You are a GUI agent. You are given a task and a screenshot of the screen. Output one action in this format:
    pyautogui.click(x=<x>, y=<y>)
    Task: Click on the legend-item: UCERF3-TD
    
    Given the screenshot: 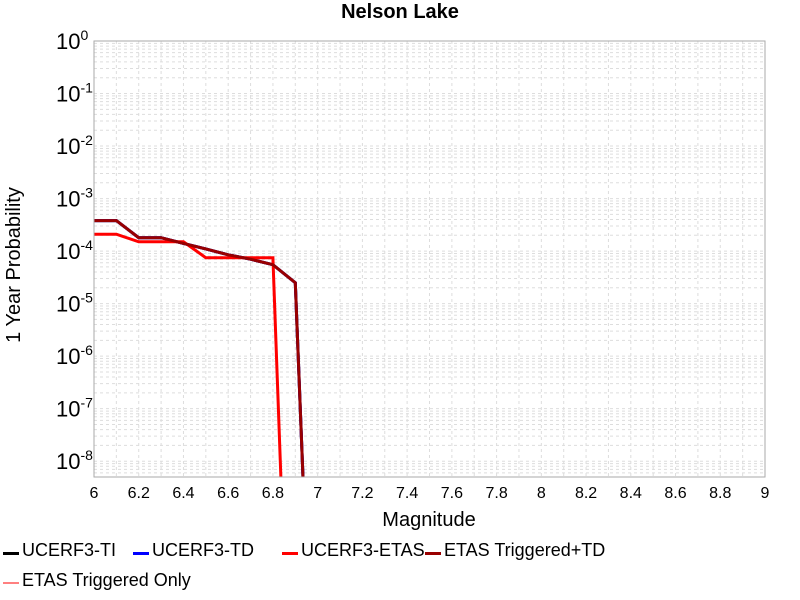 What is the action you would take?
    pyautogui.click(x=193, y=550)
    